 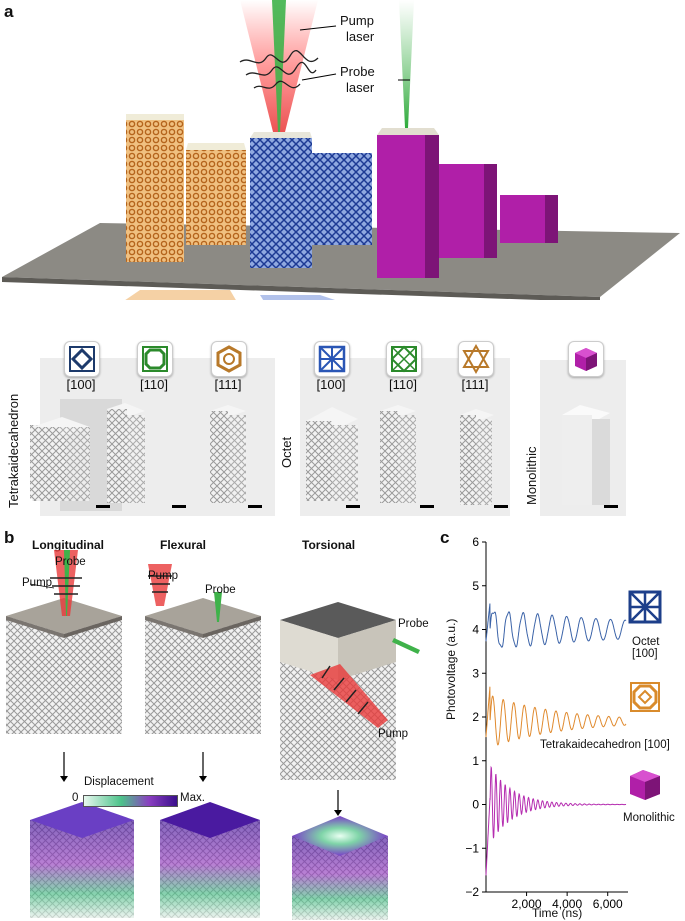 I want to click on tetrakaidecahedron-111-icon, so click(x=229, y=359).